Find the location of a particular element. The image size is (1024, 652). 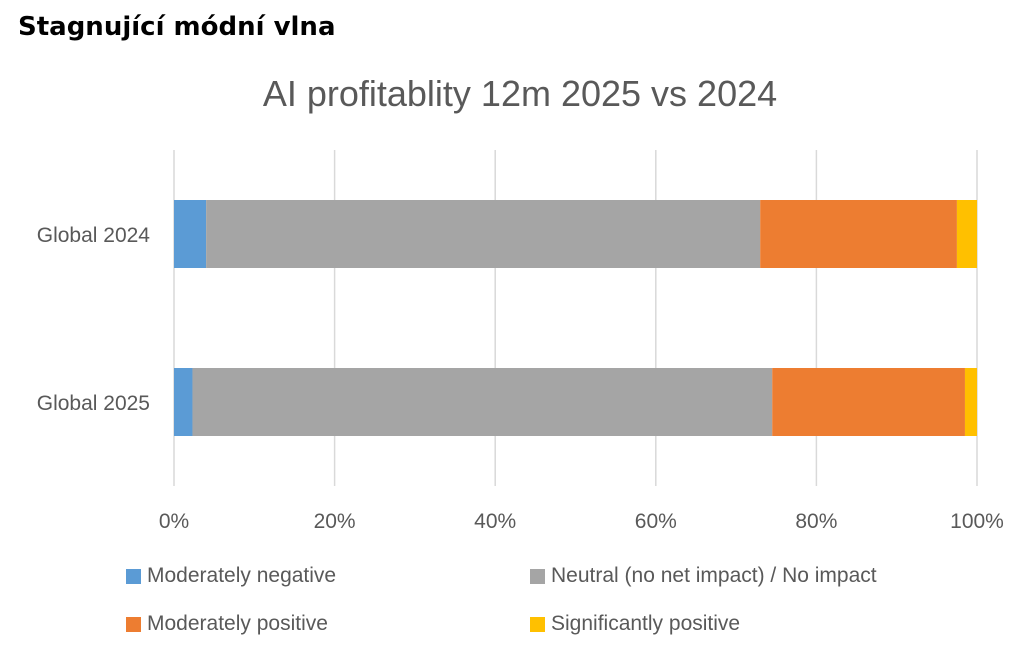

legend-label: Moderately positive is located at coordinates (237, 623).